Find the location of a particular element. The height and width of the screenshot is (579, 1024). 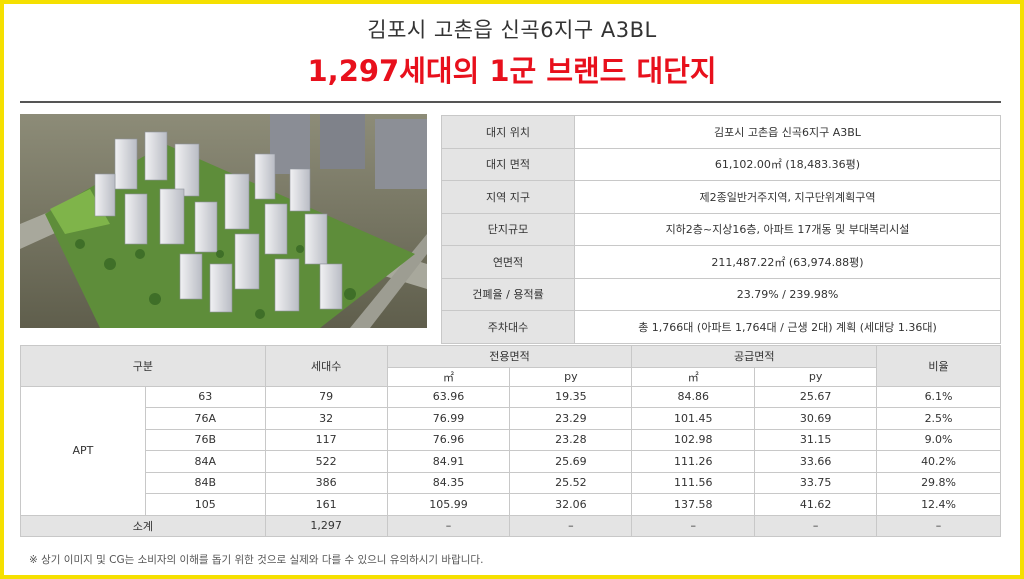

cell-ex-py: 23.29 is located at coordinates (571, 418).